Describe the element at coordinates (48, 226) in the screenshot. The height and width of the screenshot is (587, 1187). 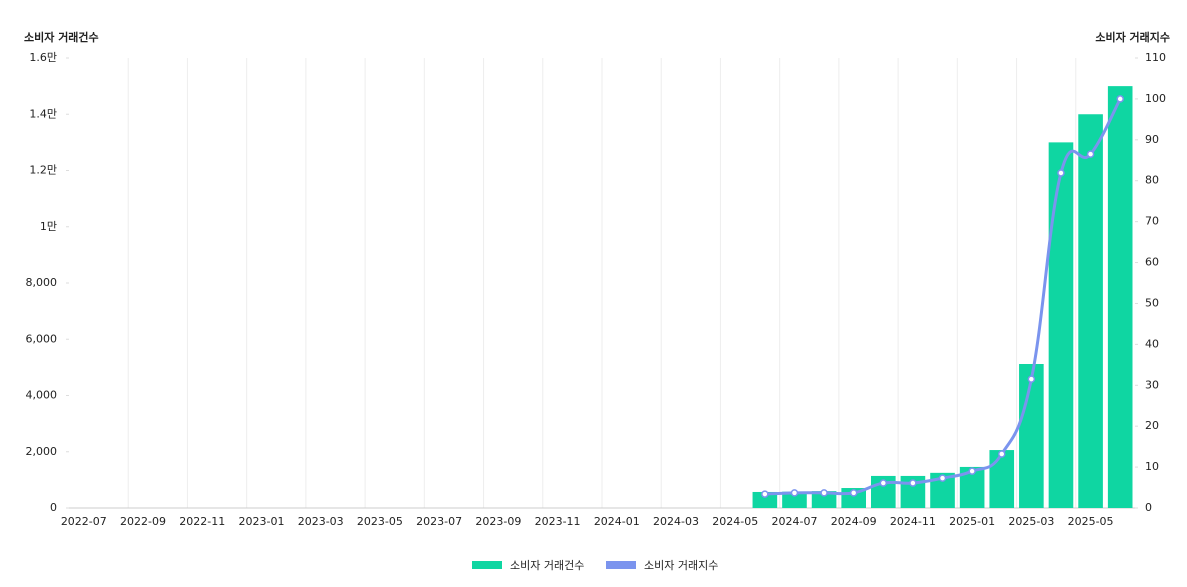
I see `y-tick-label: 1만` at that location.